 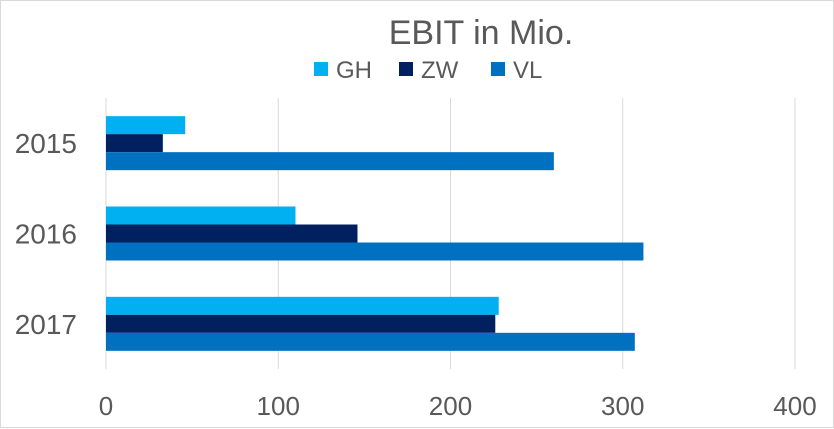 I want to click on bar-gh-2015, so click(x=146, y=125).